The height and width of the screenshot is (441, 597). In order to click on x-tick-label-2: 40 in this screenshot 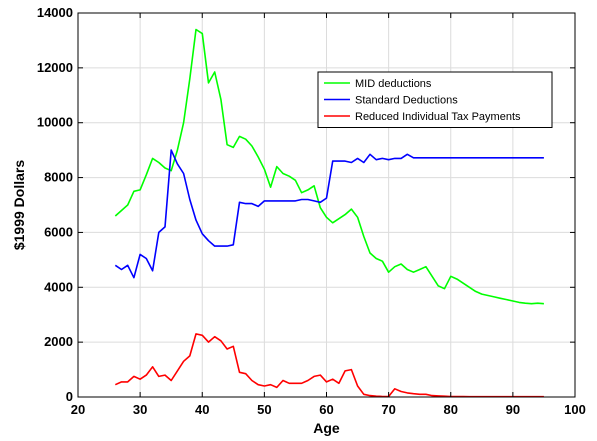, I will do `click(202, 409)`.